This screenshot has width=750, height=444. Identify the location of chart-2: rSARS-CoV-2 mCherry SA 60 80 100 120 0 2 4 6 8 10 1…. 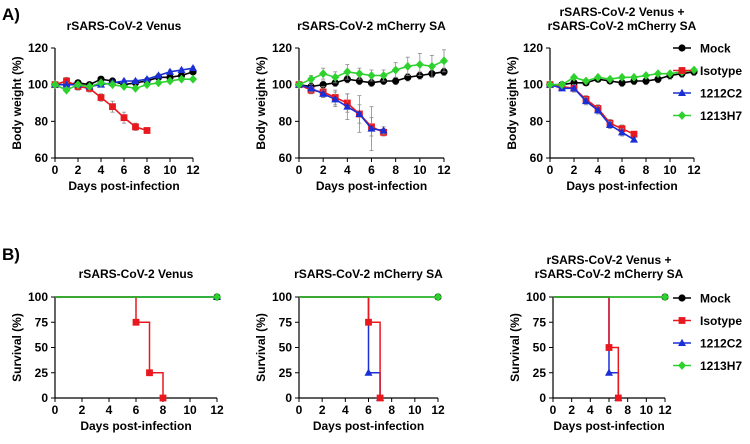
(352, 106).